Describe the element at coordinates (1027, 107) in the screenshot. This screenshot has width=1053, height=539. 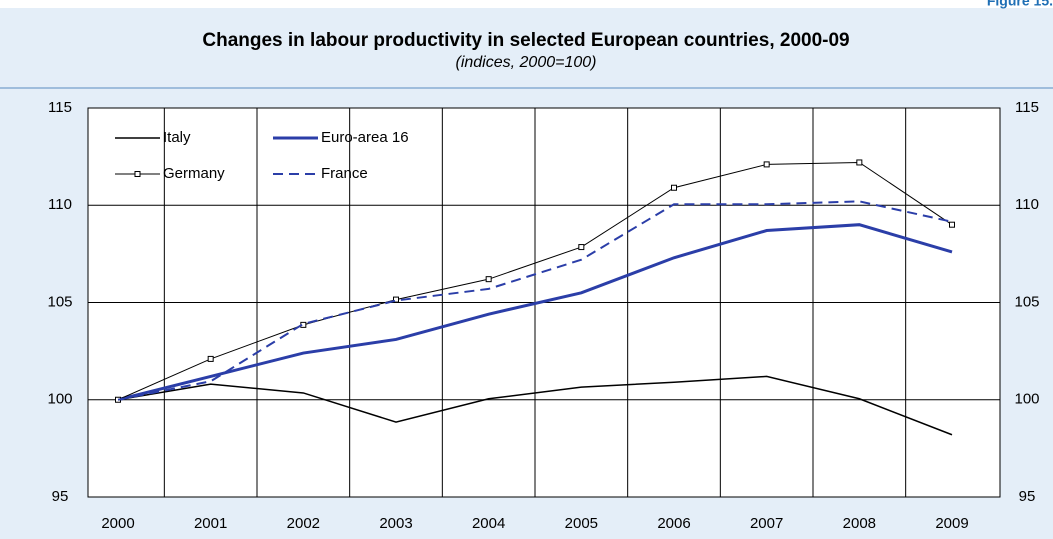
I see `y2-tick-label: 115` at that location.